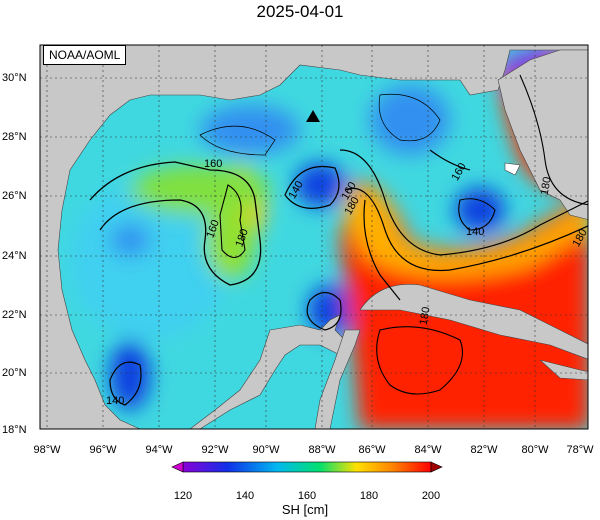 This screenshot has height=520, width=600. Describe the element at coordinates (428, 450) in the screenshot. I see `lon-label: 84°W` at that location.